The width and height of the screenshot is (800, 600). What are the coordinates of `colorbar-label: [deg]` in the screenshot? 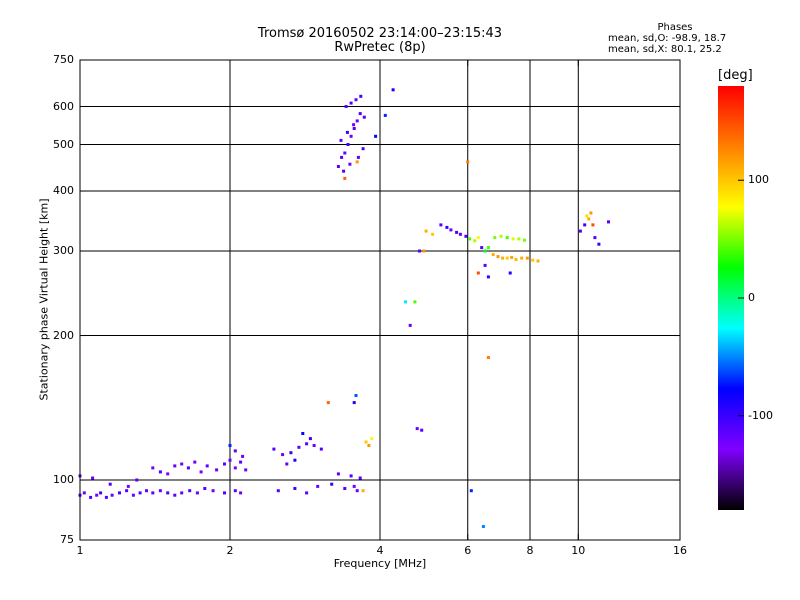 It's located at (735, 75).